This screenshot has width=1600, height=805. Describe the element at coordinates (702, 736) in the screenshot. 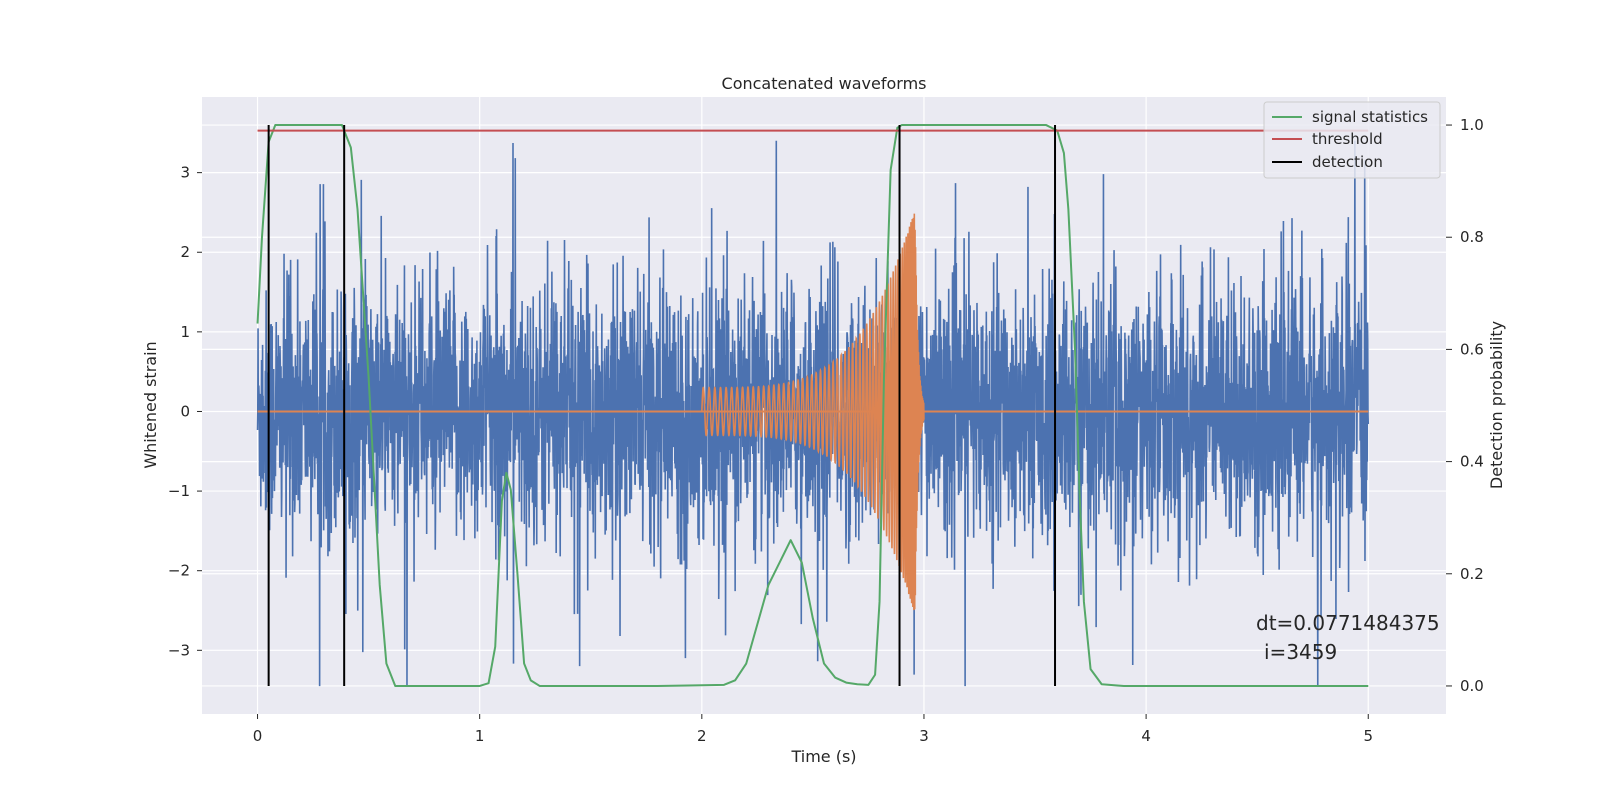

I see `x-tick-label: 2` at that location.